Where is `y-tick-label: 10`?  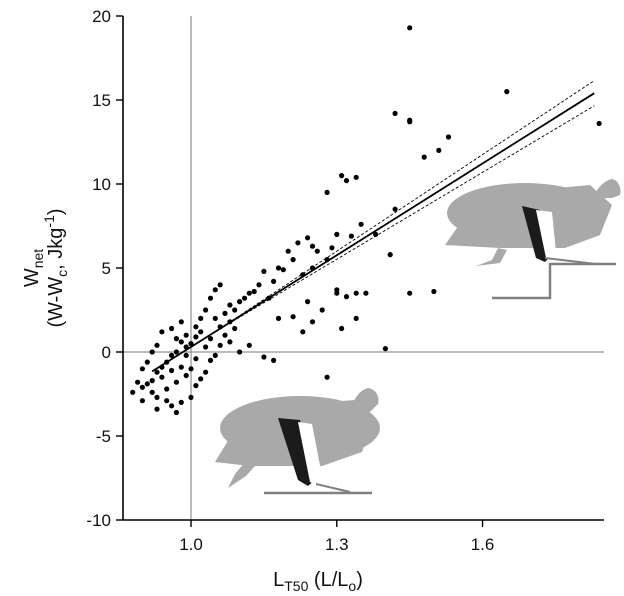
y-tick-label: 10 is located at coordinates (101, 184).